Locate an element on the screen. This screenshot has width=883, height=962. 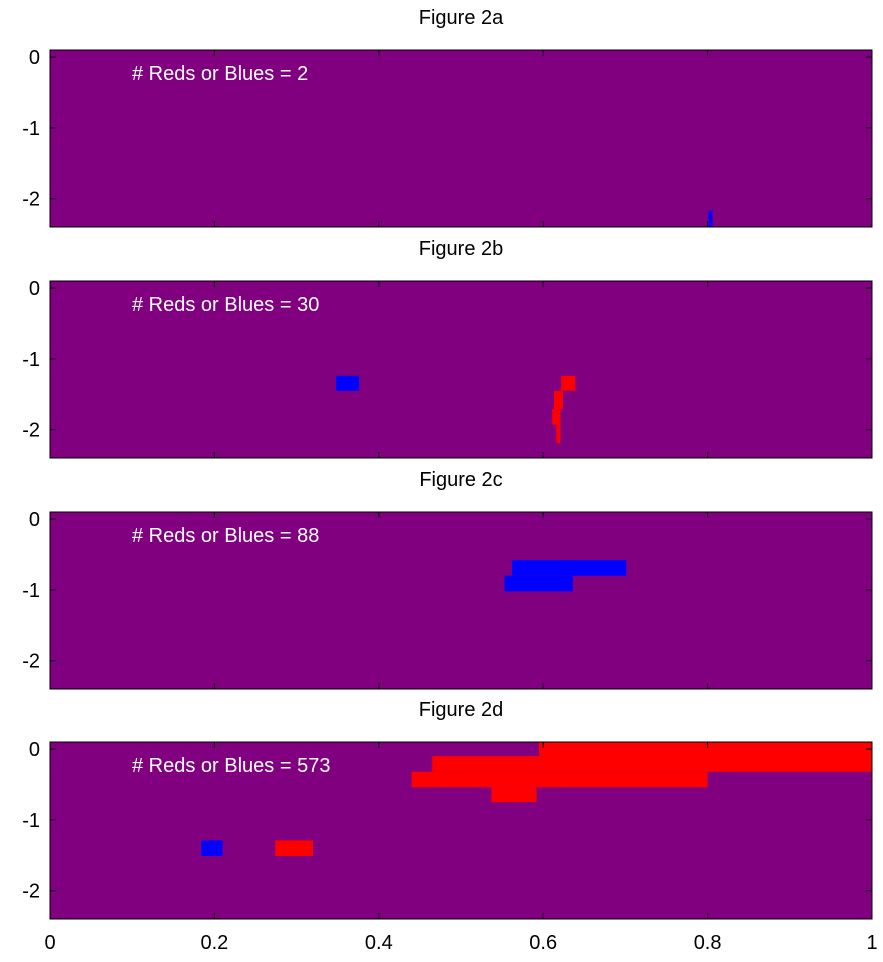
count-annotation: # Reds or Blues = 2 is located at coordinates (220, 74).